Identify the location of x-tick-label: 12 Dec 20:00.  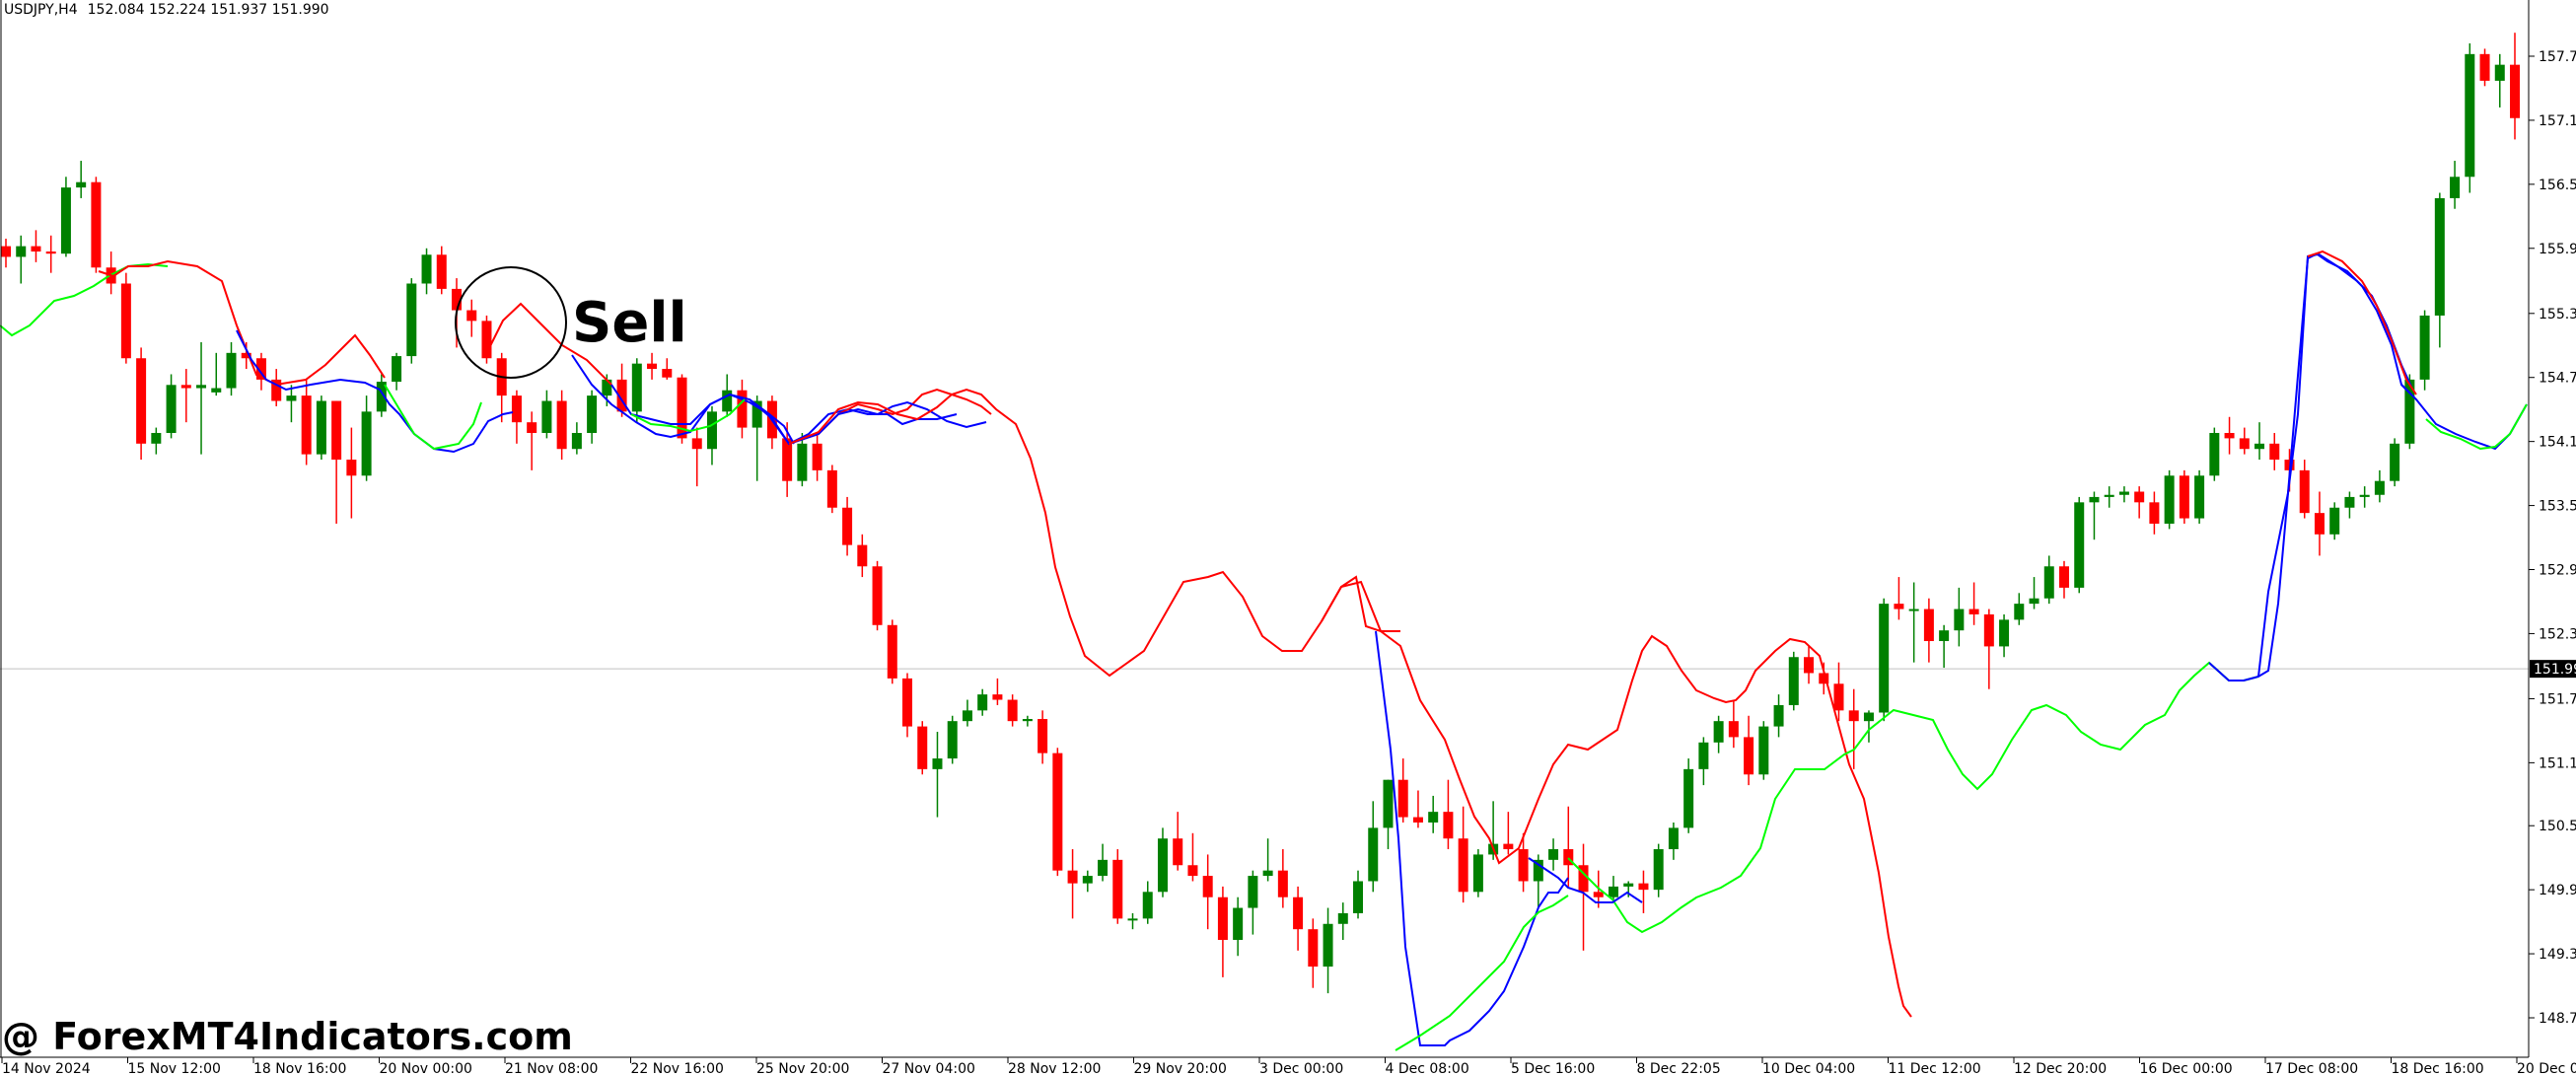
(2060, 1068).